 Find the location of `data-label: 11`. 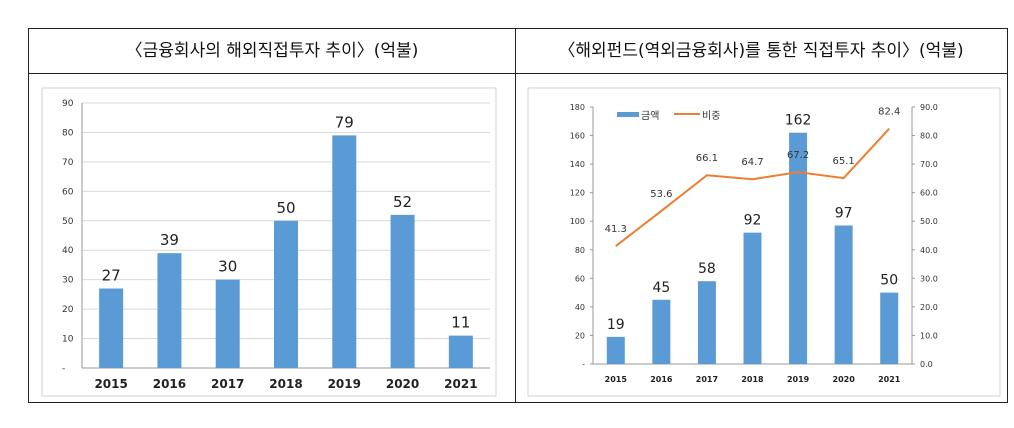

data-label: 11 is located at coordinates (460, 323).